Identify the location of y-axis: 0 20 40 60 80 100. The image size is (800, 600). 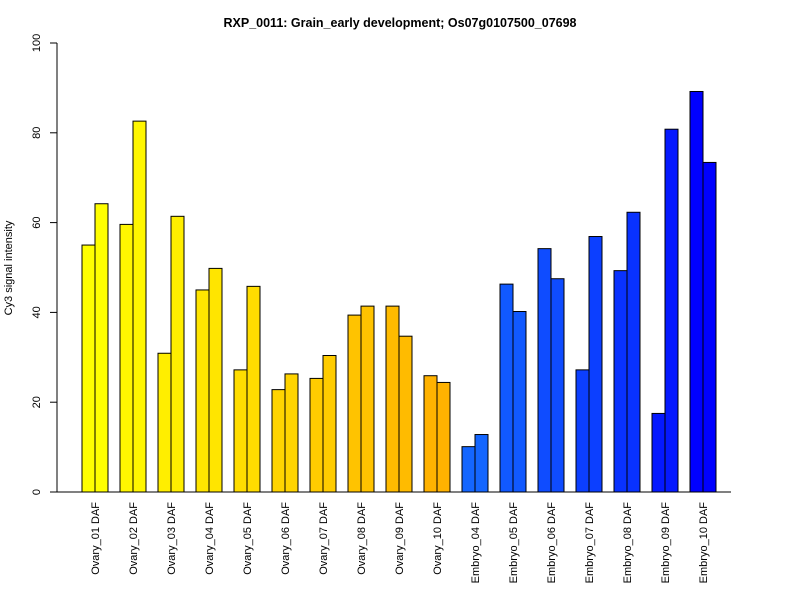
(44, 264).